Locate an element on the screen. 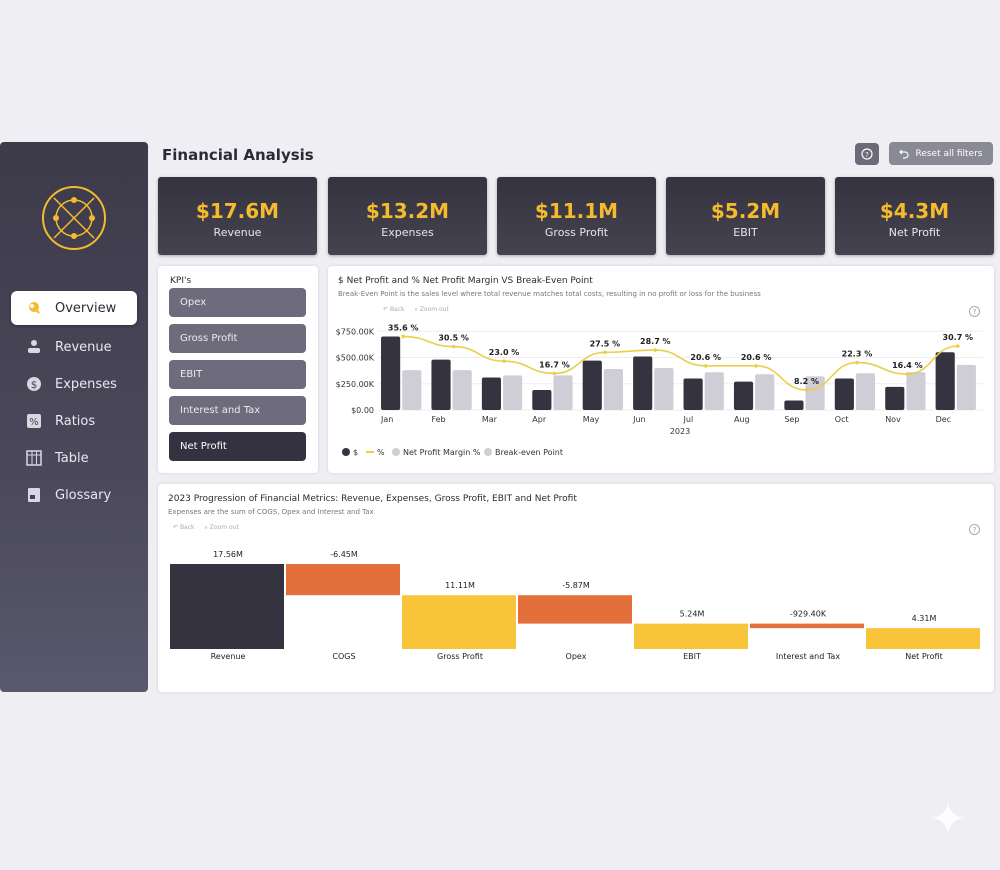  legend-label: Break-even Point is located at coordinates (529, 452).